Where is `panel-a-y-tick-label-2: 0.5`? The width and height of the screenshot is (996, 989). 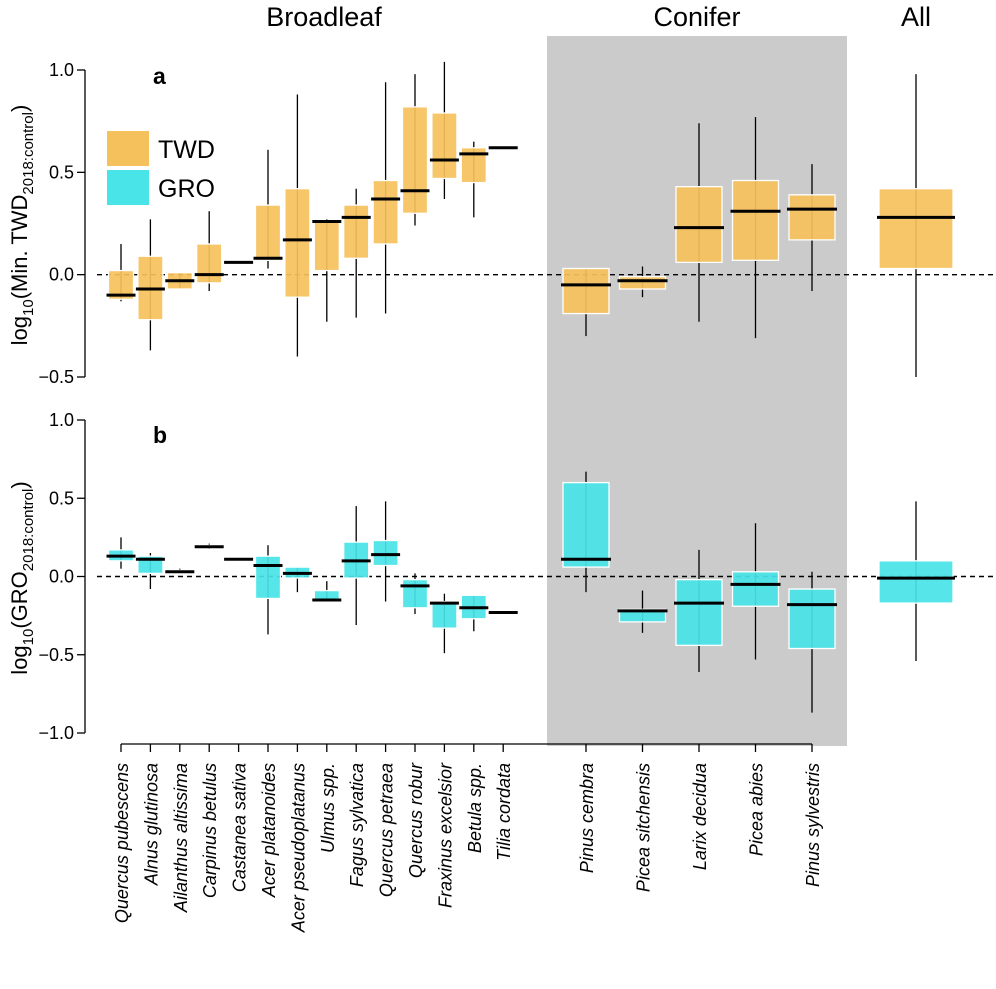
panel-a-y-tick-label-2: 0.5 is located at coordinates (61, 172).